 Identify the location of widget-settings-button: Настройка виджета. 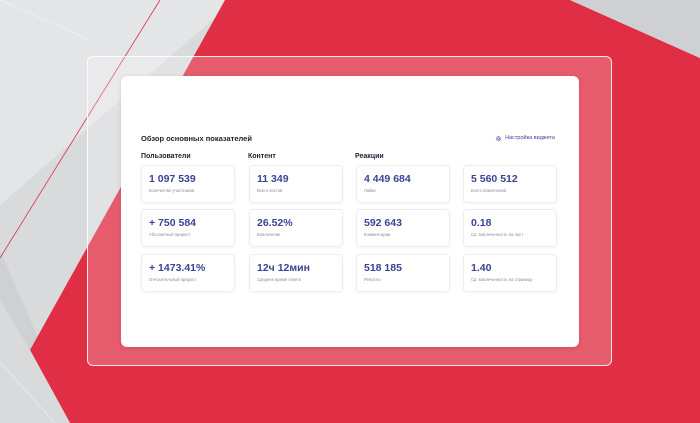
(525, 138).